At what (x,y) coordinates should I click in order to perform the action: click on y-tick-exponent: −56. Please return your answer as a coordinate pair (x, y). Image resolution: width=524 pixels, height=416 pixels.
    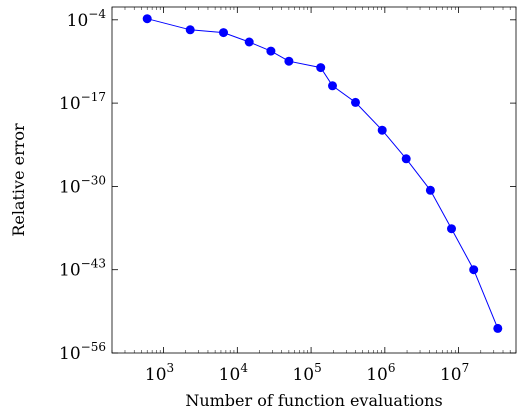
    Looking at the image, I should click on (93, 347).